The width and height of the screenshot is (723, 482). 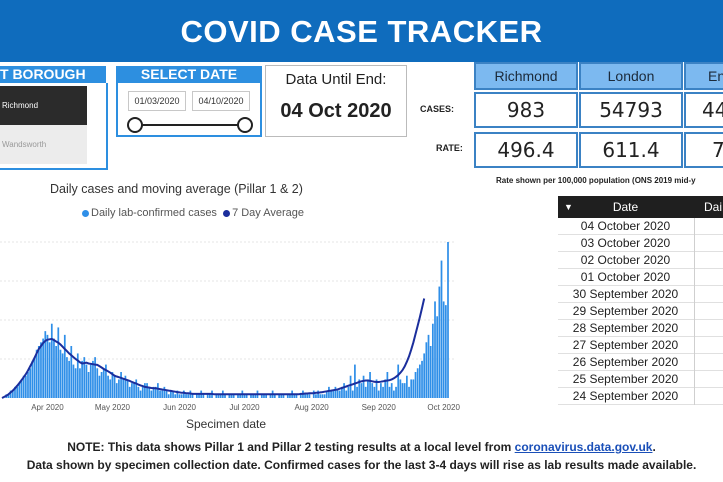 I want to click on table-header-daily: Dai, so click(x=713, y=207).